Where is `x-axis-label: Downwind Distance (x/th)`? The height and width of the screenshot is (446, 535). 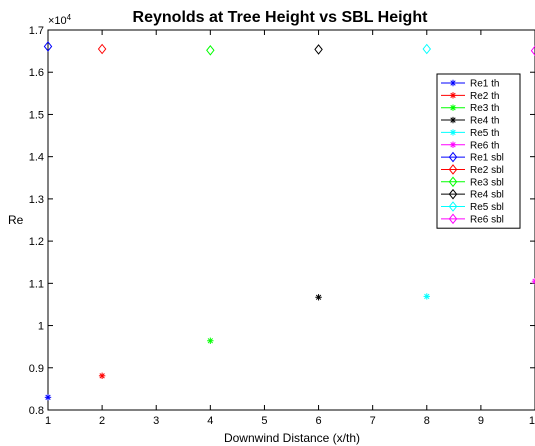 x-axis-label: Downwind Distance (x/th) is located at coordinates (292, 438).